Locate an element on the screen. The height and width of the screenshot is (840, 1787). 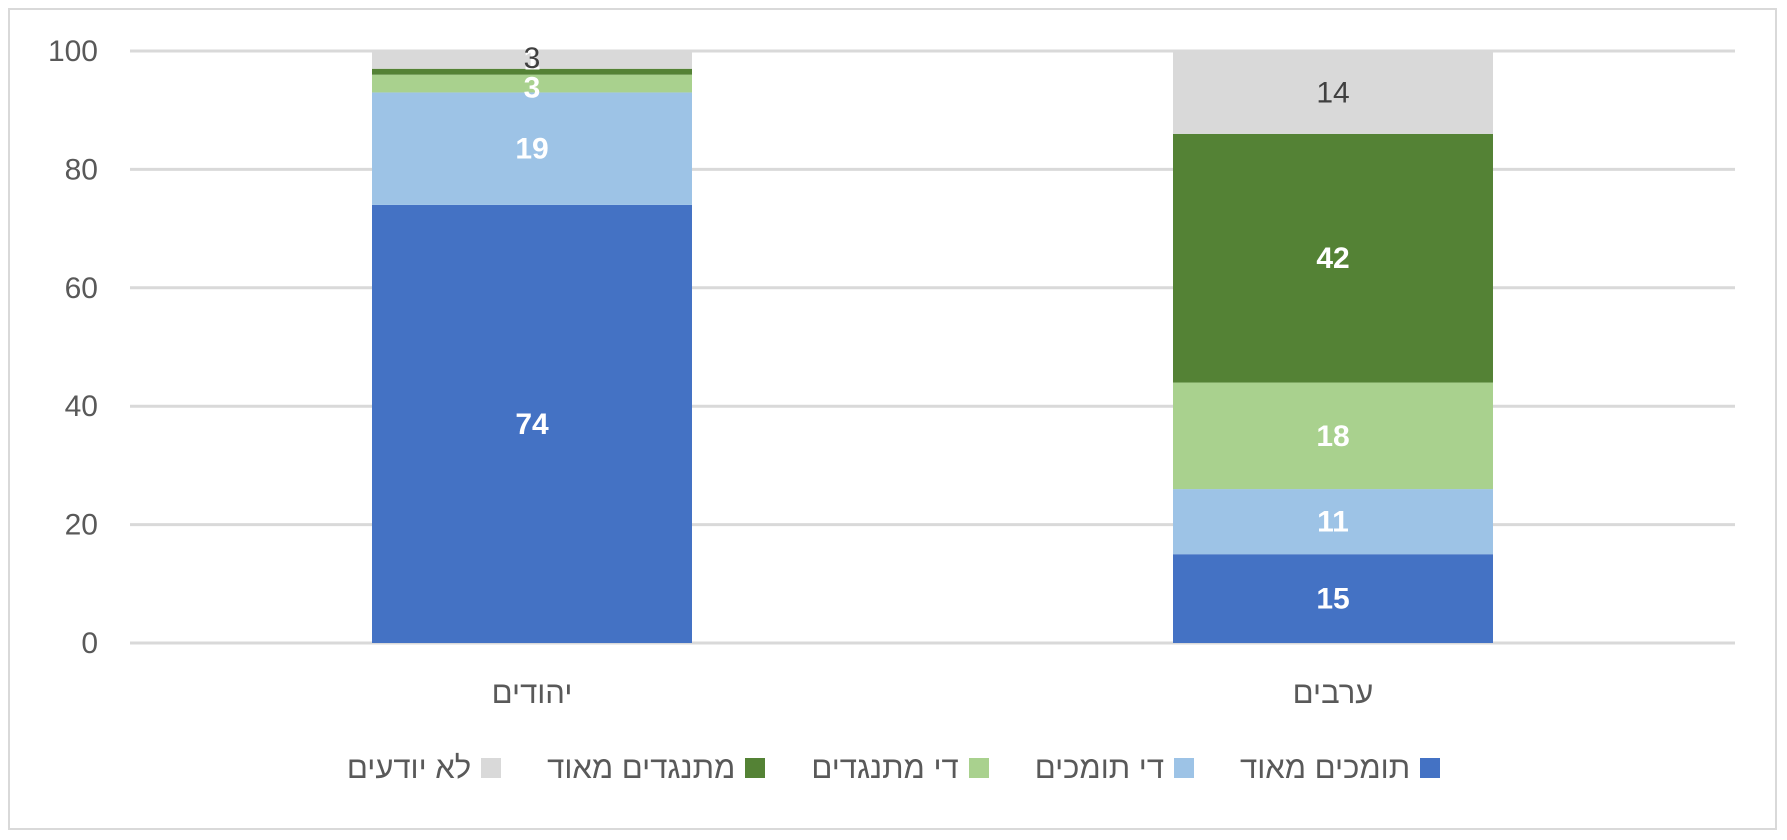
legend-label: לא יודעים is located at coordinates (409, 767).